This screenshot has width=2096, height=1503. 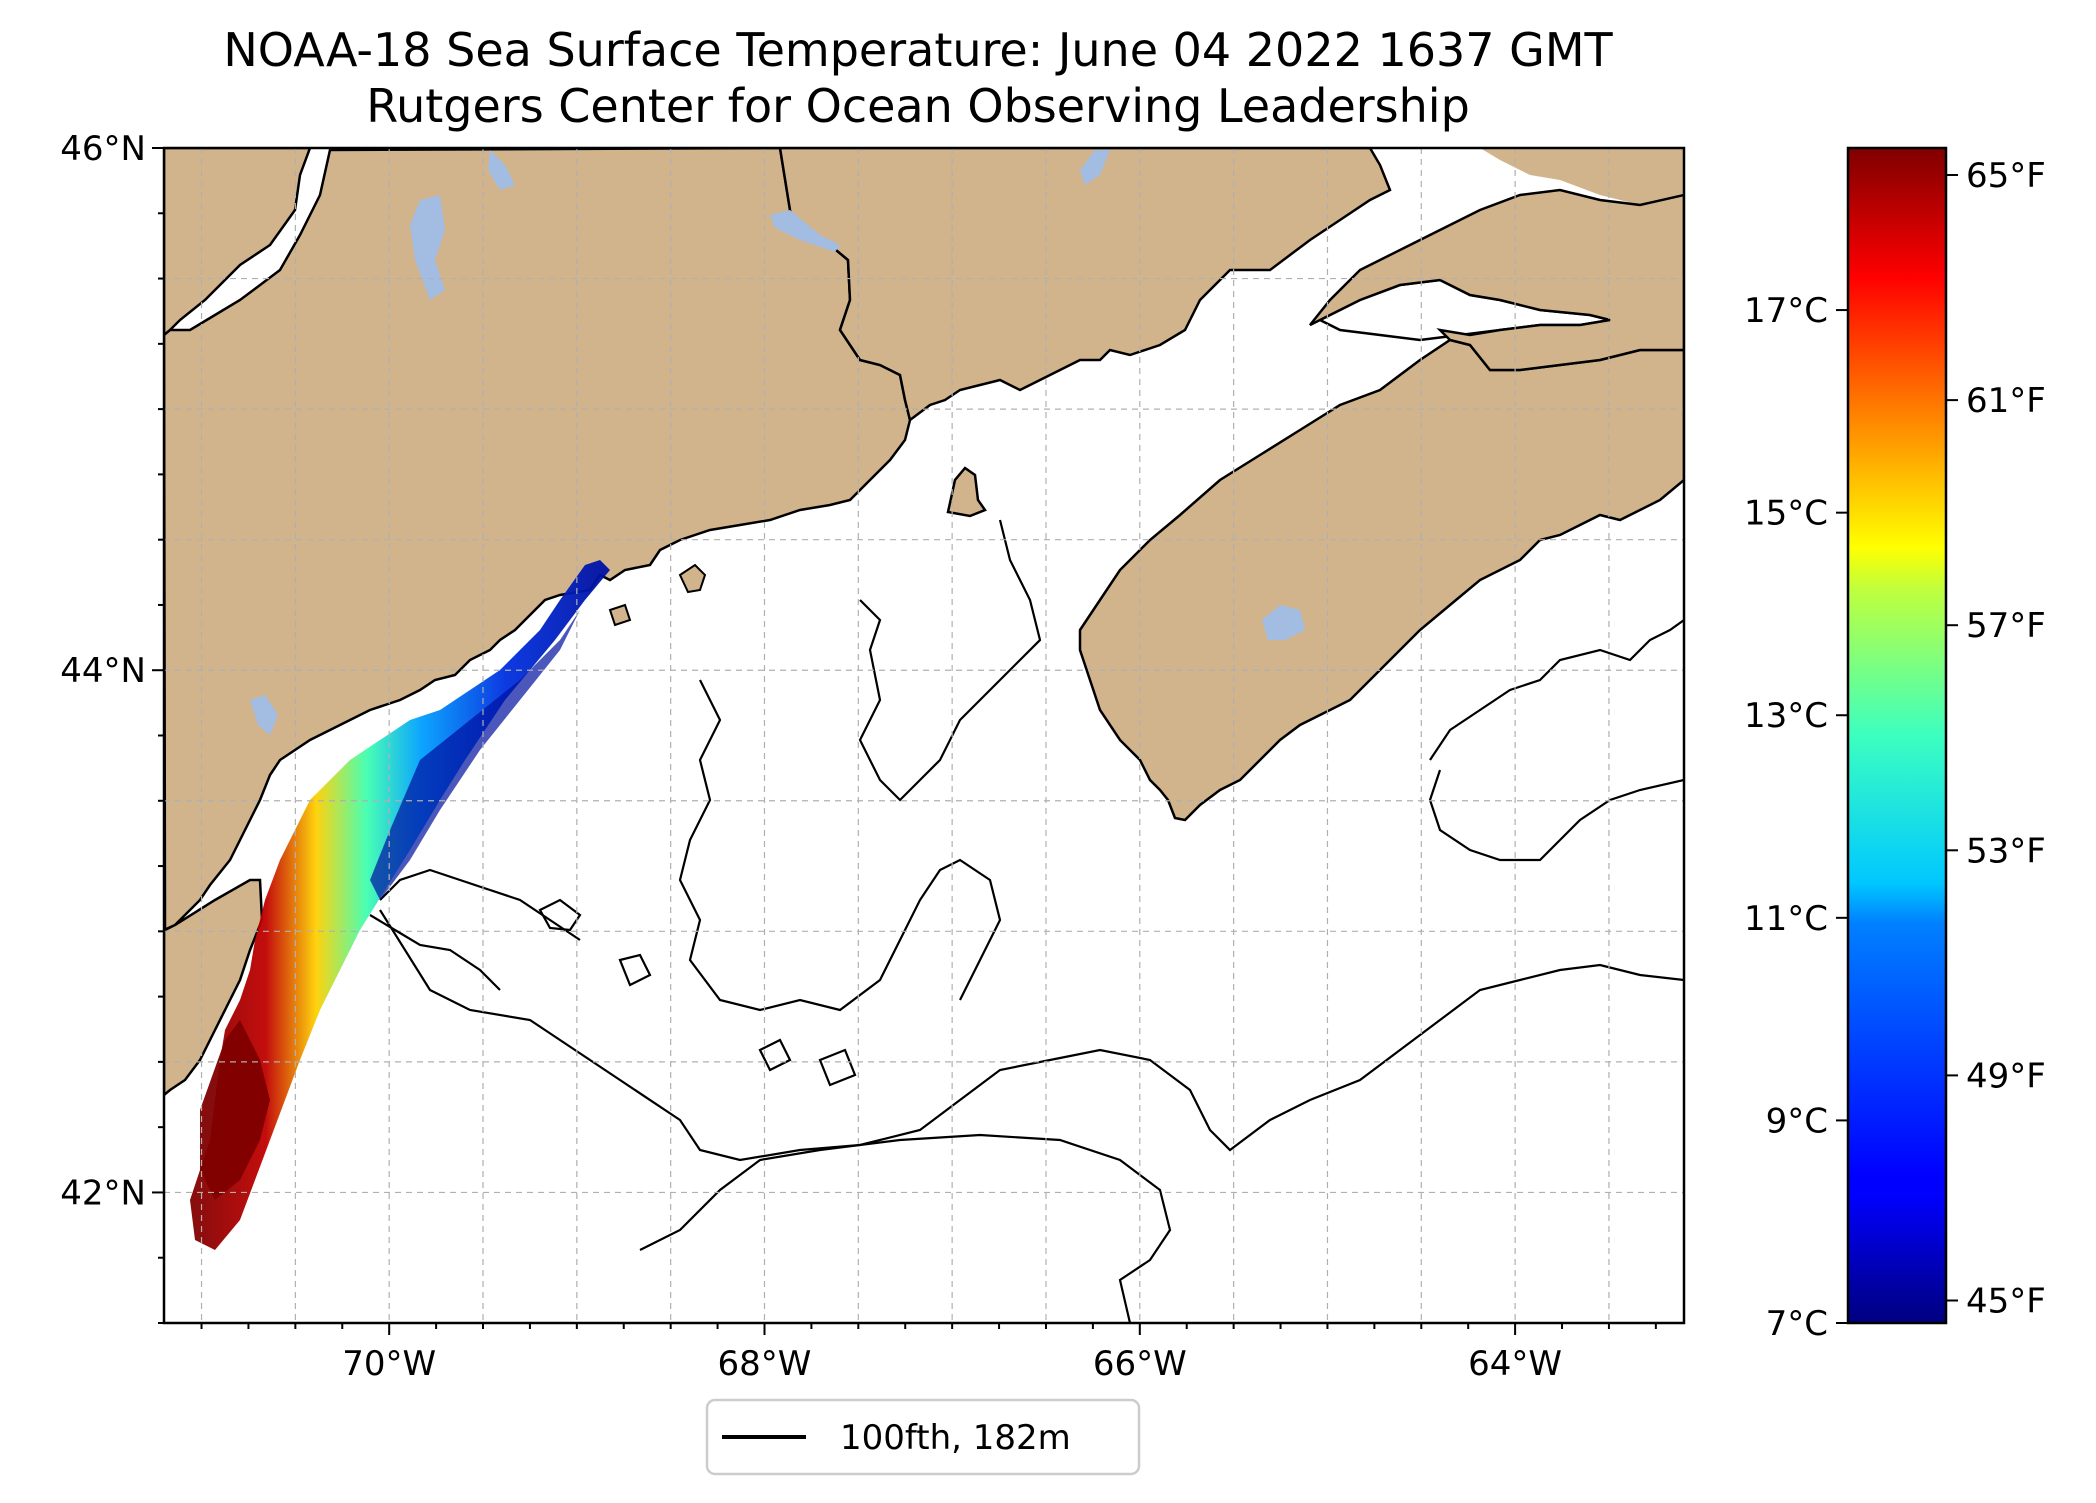 What do you see at coordinates (2006, 1076) in the screenshot?
I see `fahrenheit-tick-label: 49°F` at bounding box center [2006, 1076].